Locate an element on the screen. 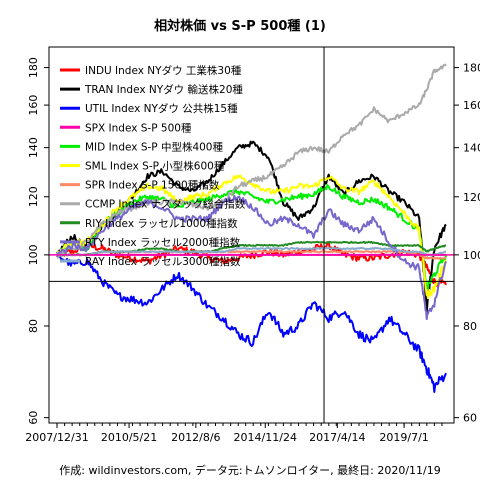  legend-label-5: MID Index S-P 中型株400種 is located at coordinates (154, 146).